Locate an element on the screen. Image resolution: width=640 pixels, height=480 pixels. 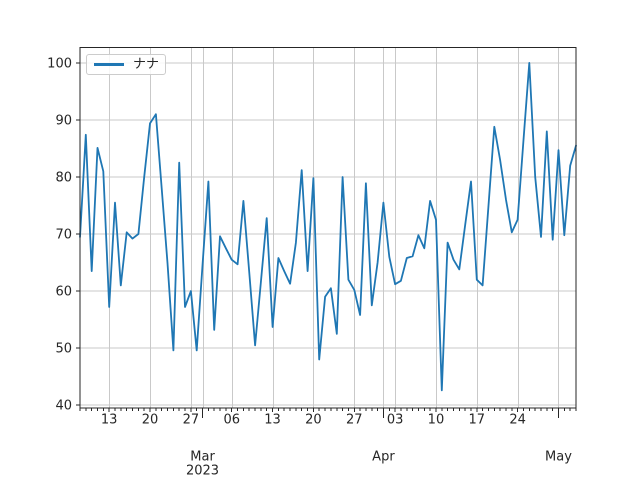
legend-line-sample is located at coordinates (109, 64).